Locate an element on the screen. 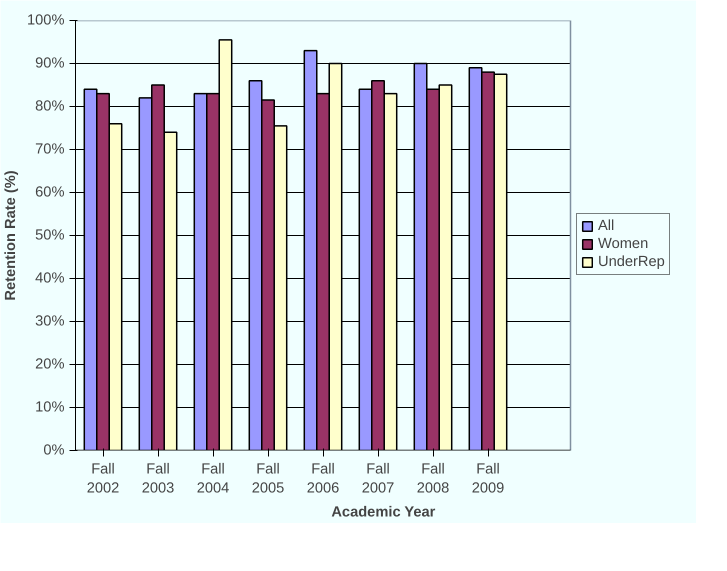 This screenshot has height=571, width=727. y-tick-label: 50% is located at coordinates (50, 236).